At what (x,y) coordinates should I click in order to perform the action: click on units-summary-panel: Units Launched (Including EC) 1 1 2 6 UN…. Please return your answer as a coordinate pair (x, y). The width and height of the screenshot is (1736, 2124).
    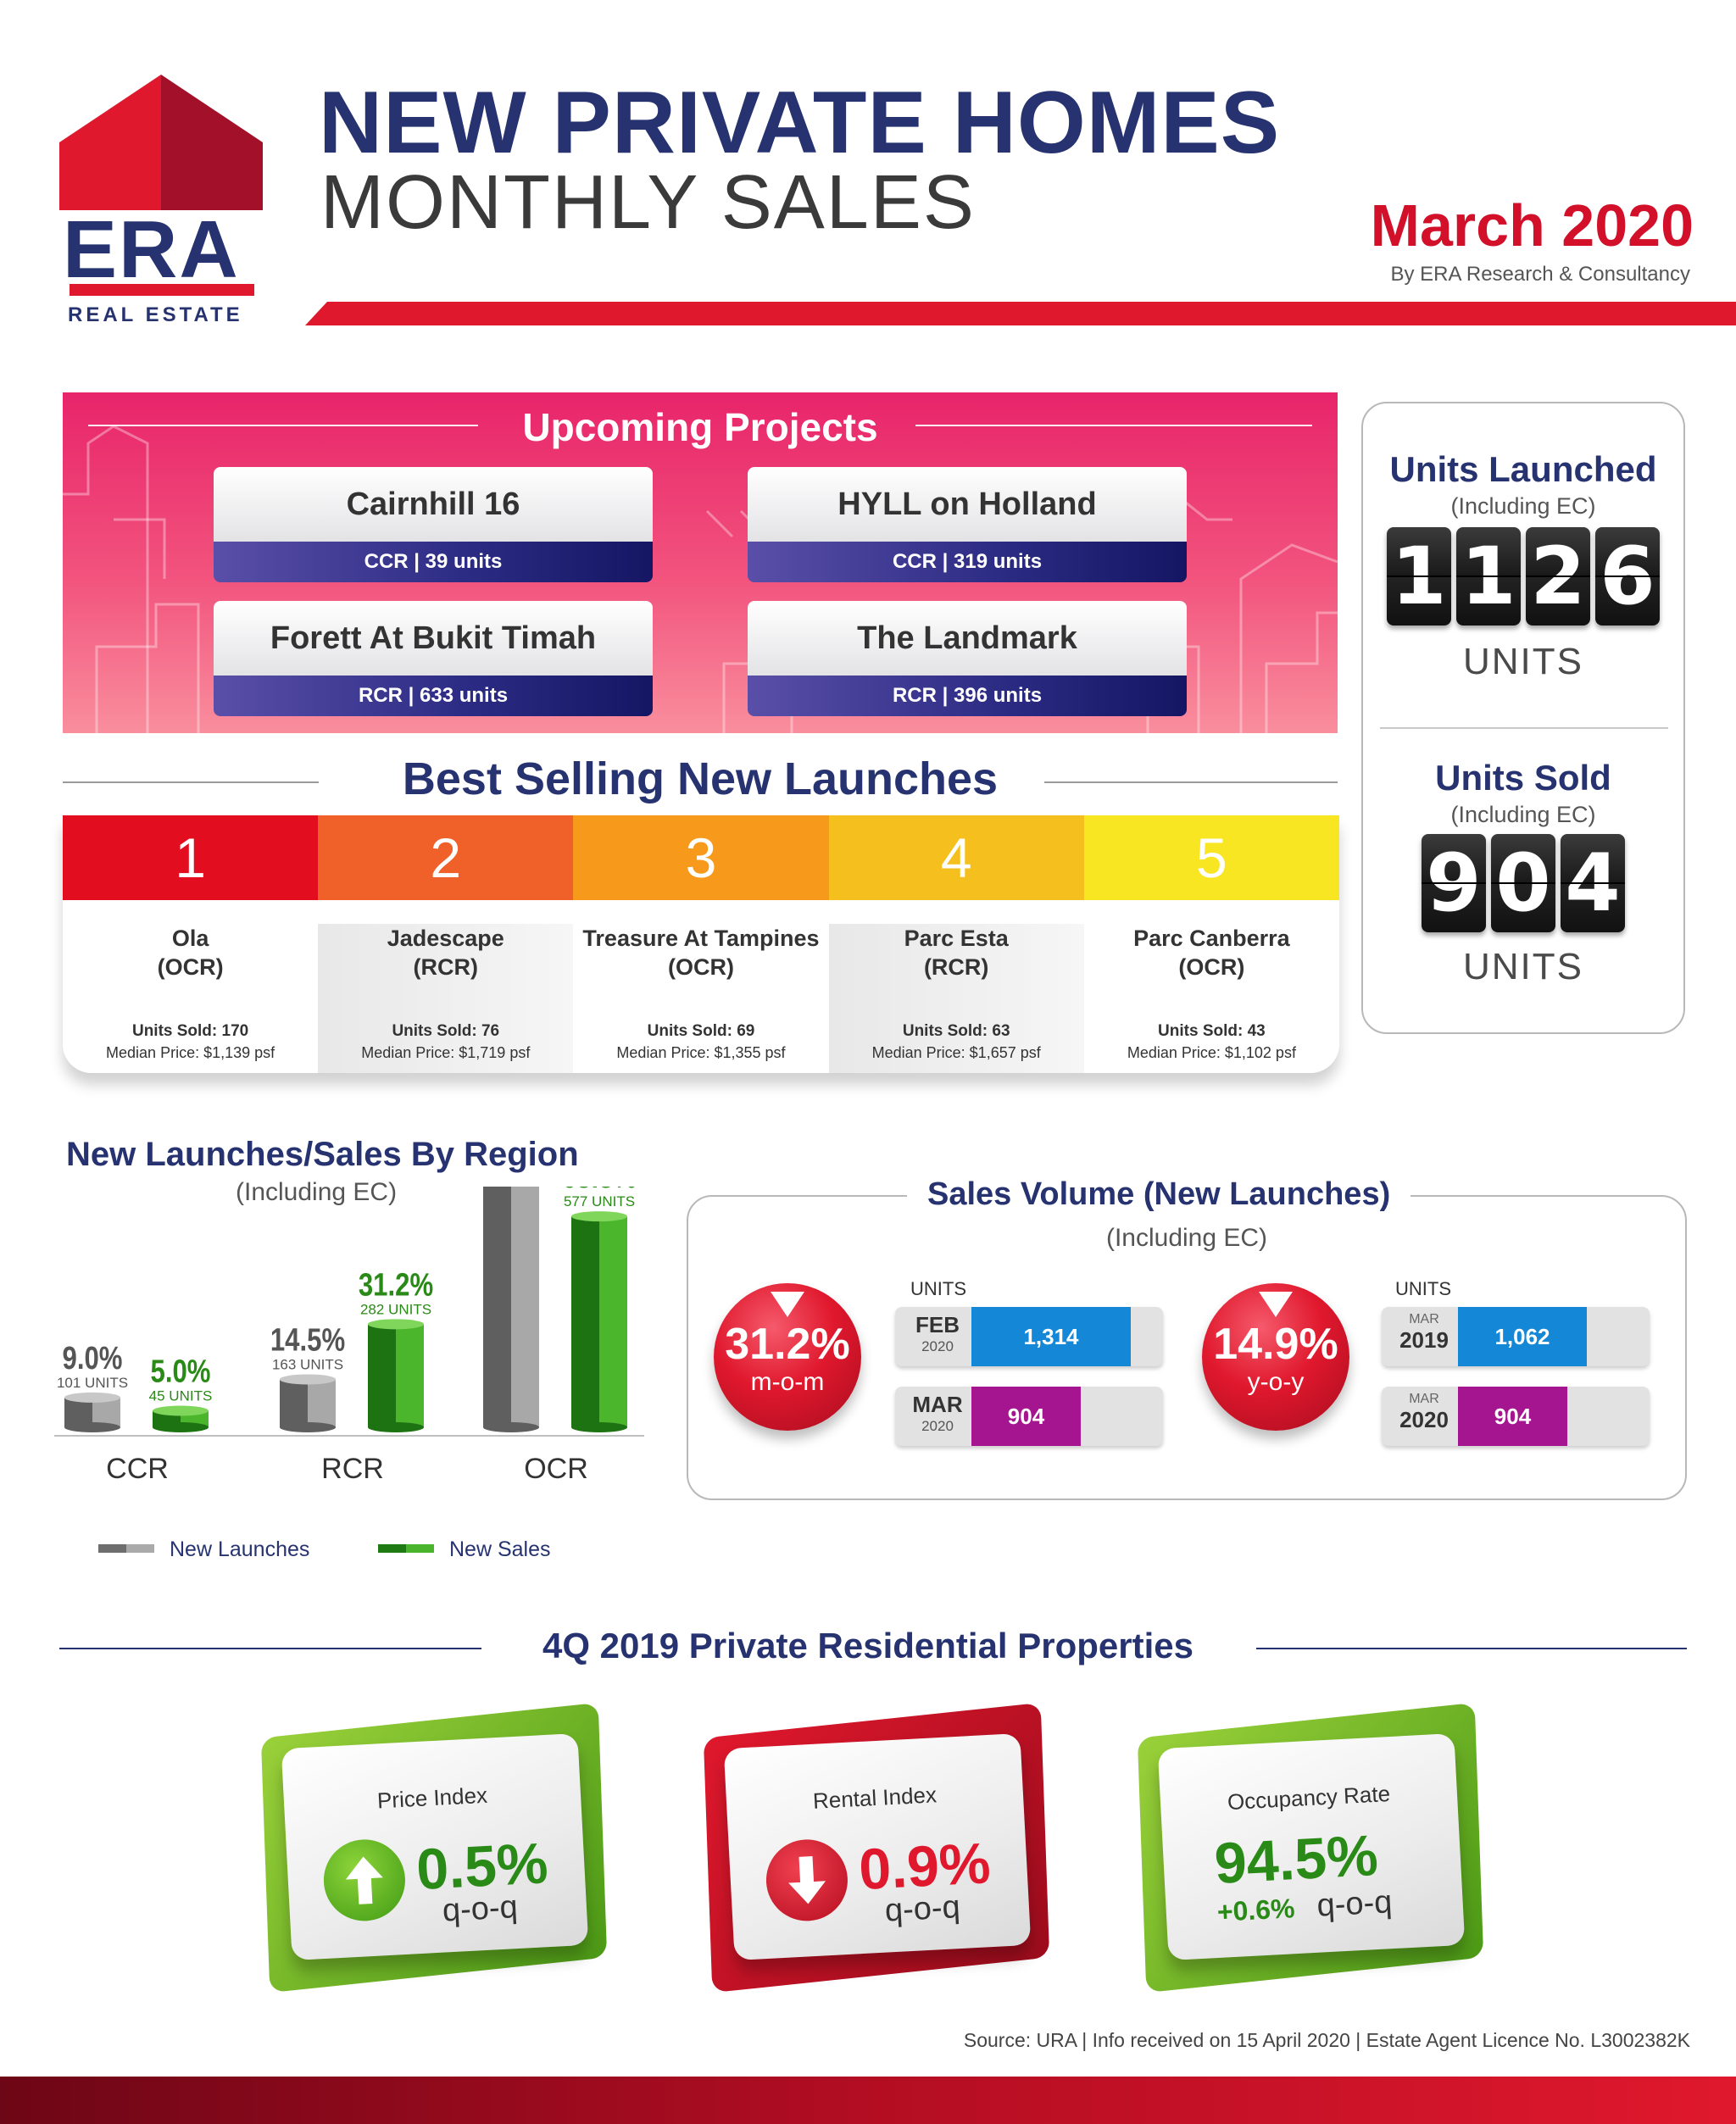
    Looking at the image, I should click on (1523, 718).